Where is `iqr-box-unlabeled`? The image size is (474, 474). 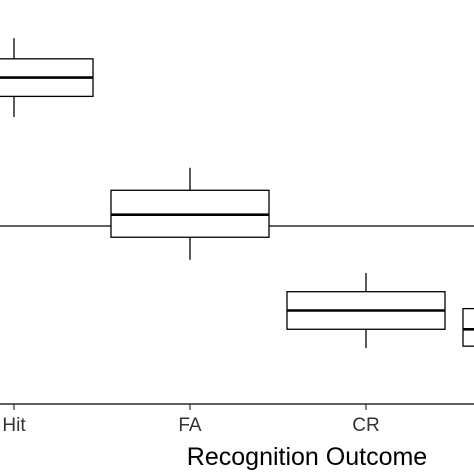
iqr-box-unlabeled is located at coordinates (468, 327).